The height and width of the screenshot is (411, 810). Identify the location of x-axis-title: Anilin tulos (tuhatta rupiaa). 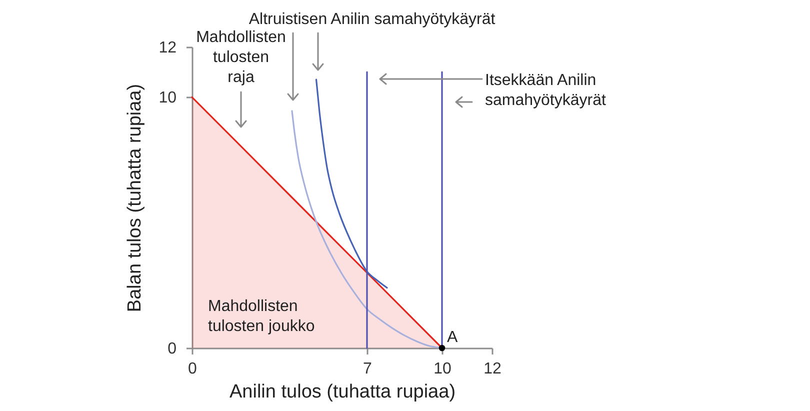
(342, 392).